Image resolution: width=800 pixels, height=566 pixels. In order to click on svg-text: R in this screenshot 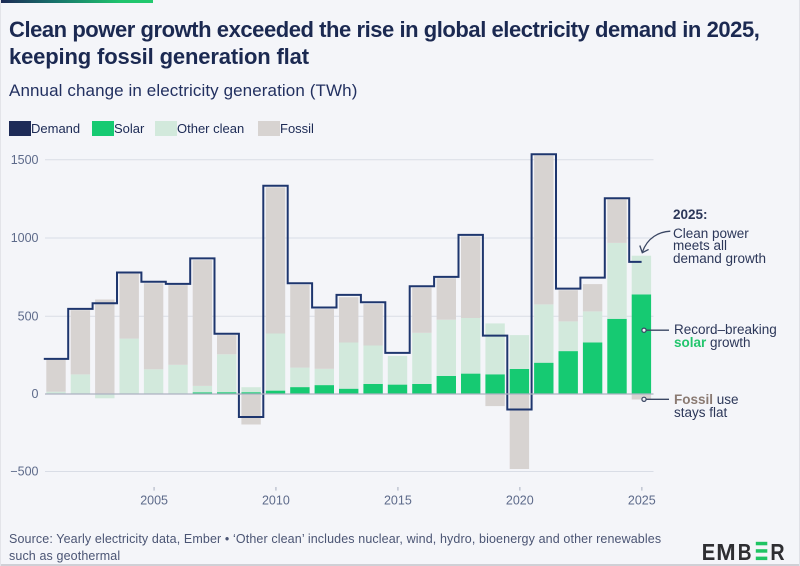, I will do `click(777, 551)`.